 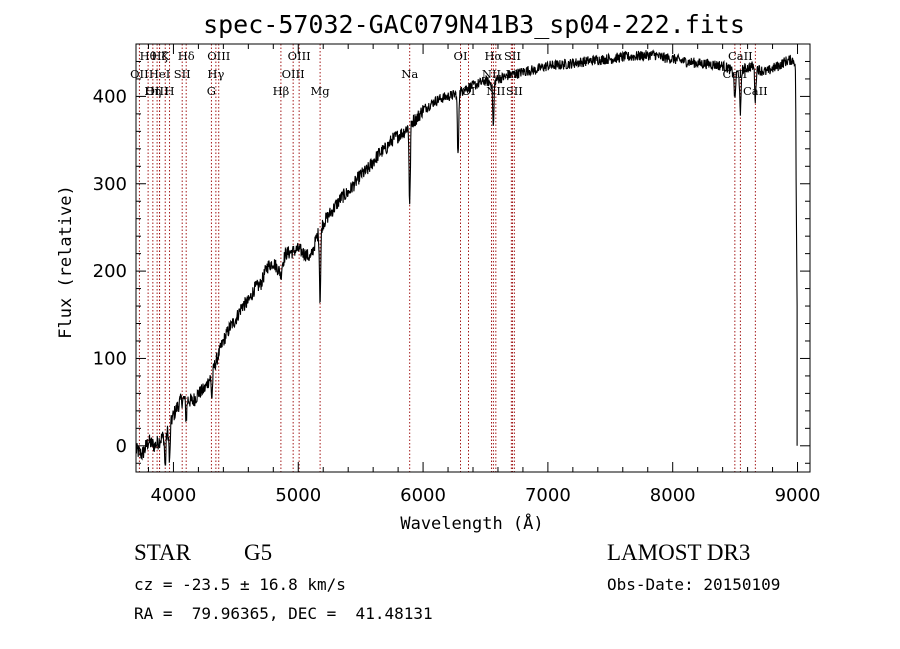 I want to click on redshift-readout: cz = -23.5 ± 16.8 km/s, so click(x=240, y=584).